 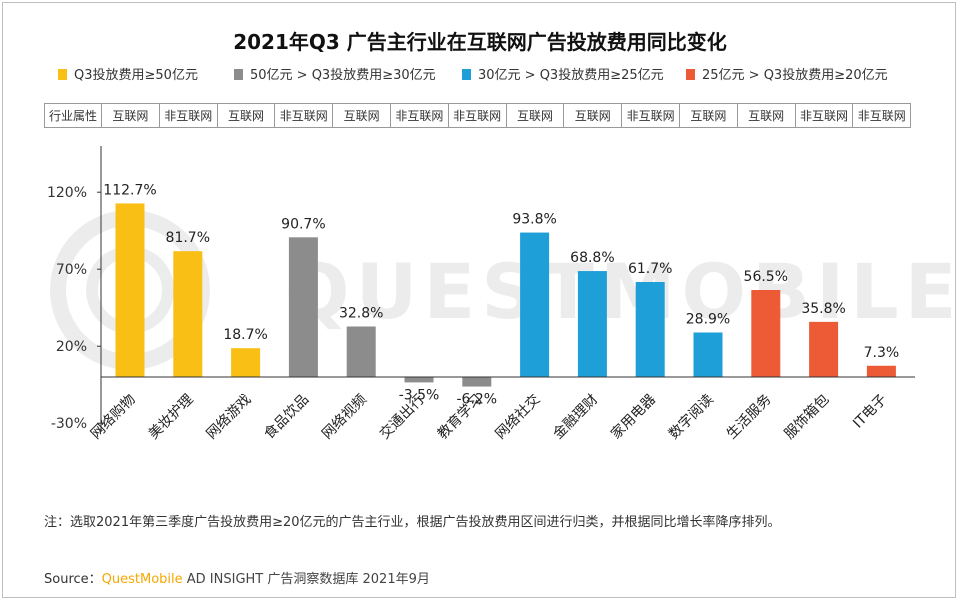 I want to click on legend-item-20-25: 25亿元 > Q3投放费用≥20亿元, so click(x=787, y=73).